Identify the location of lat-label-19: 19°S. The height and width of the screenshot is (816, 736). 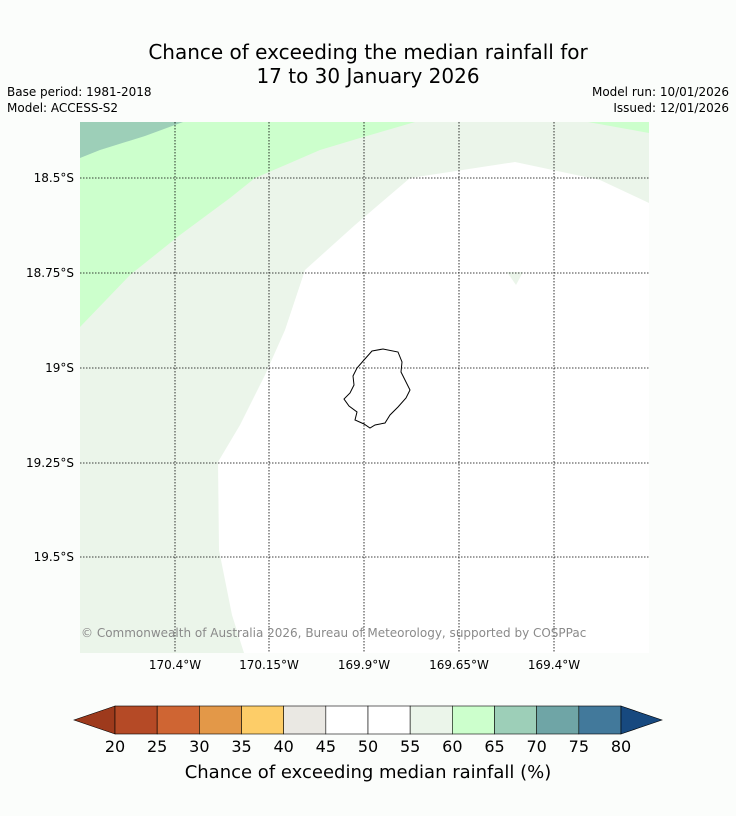
(59, 368).